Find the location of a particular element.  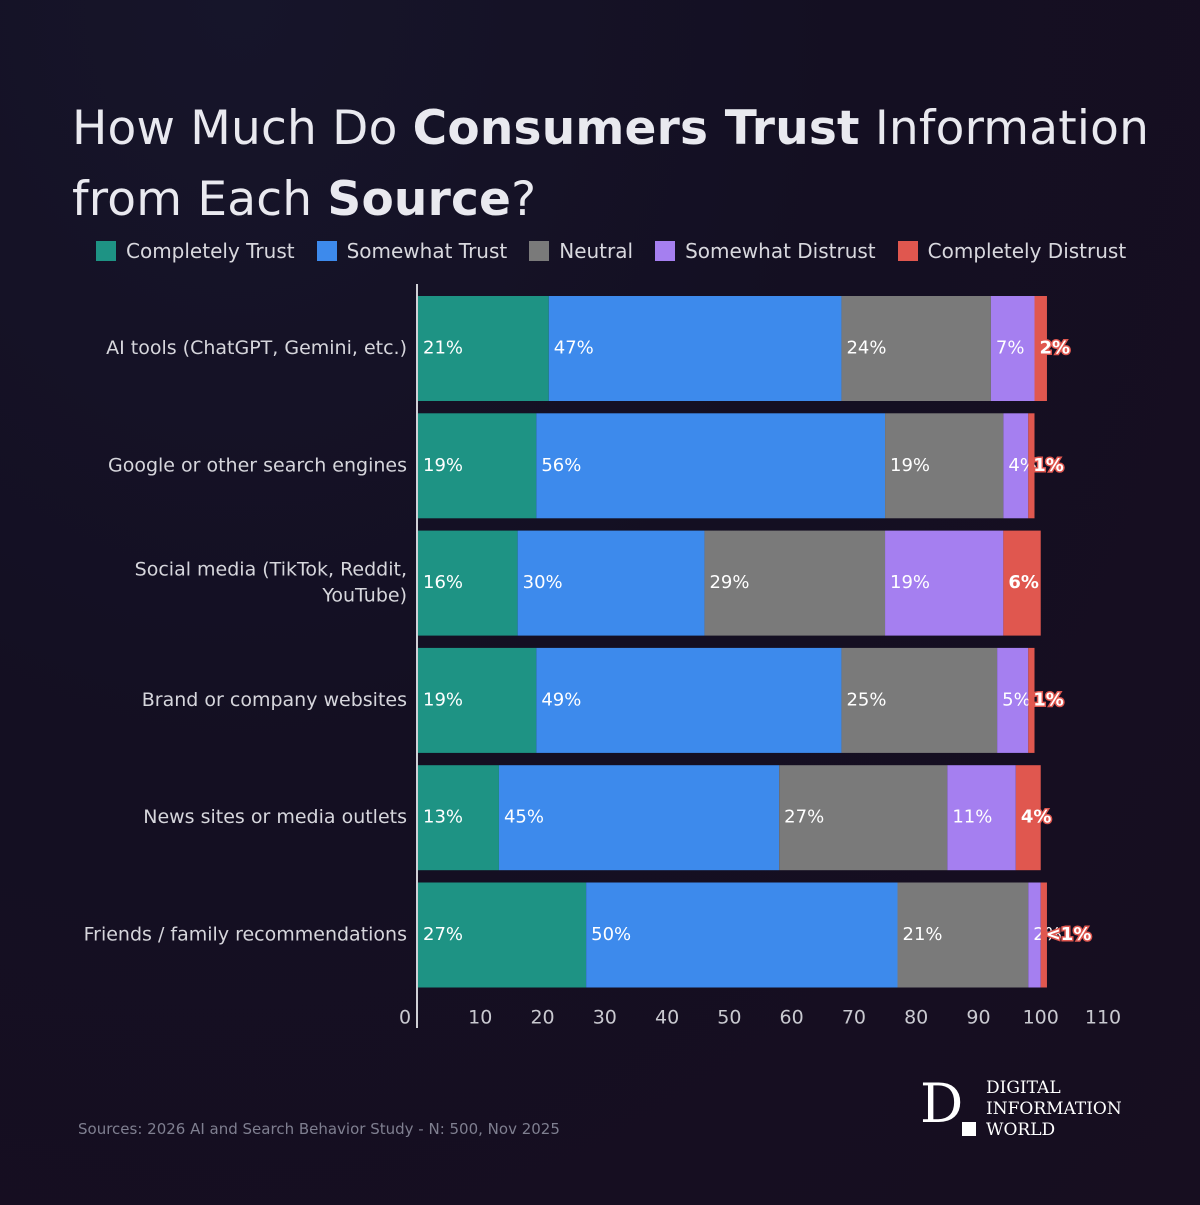

x-tick-label: 10 is located at coordinates (480, 1018).